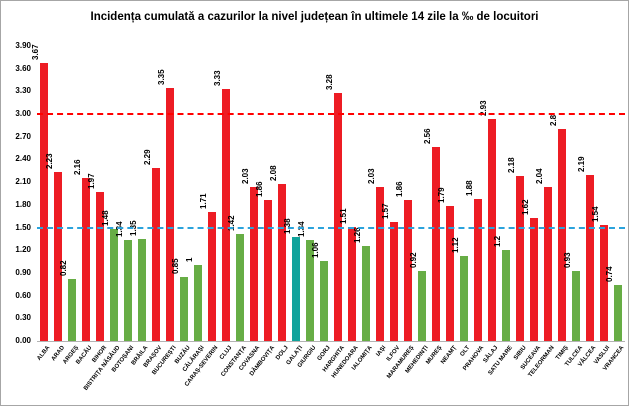  What do you see at coordinates (23, 68) in the screenshot?
I see `y-axis-tick-label: 3.60` at bounding box center [23, 68].